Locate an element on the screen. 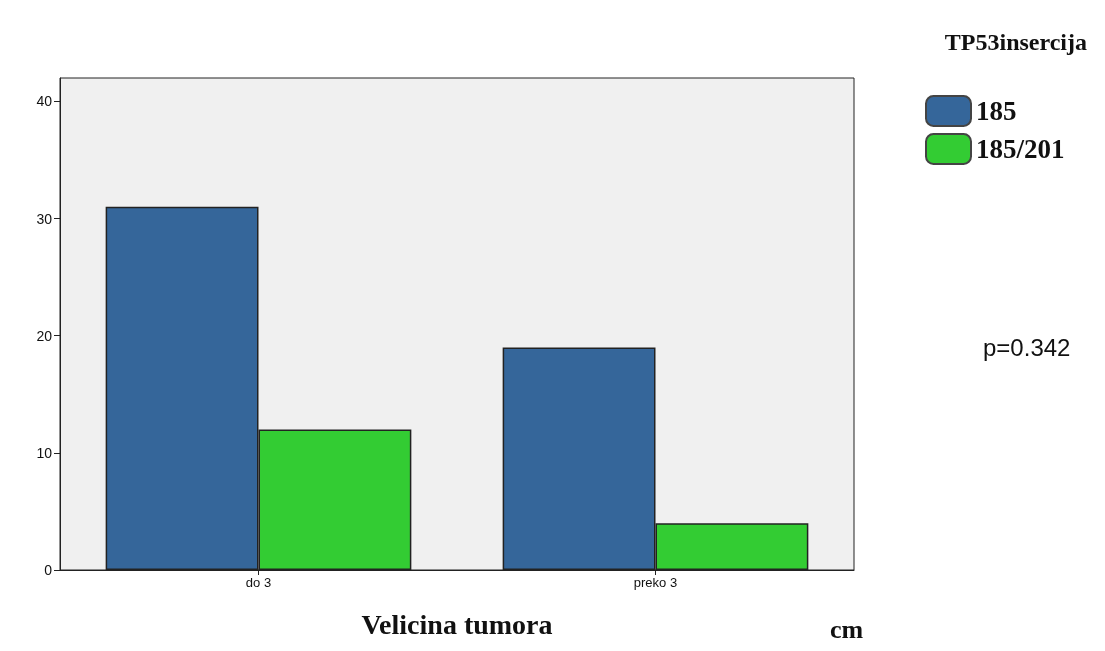 The height and width of the screenshot is (651, 1105). legend-label: 185 is located at coordinates (996, 111).